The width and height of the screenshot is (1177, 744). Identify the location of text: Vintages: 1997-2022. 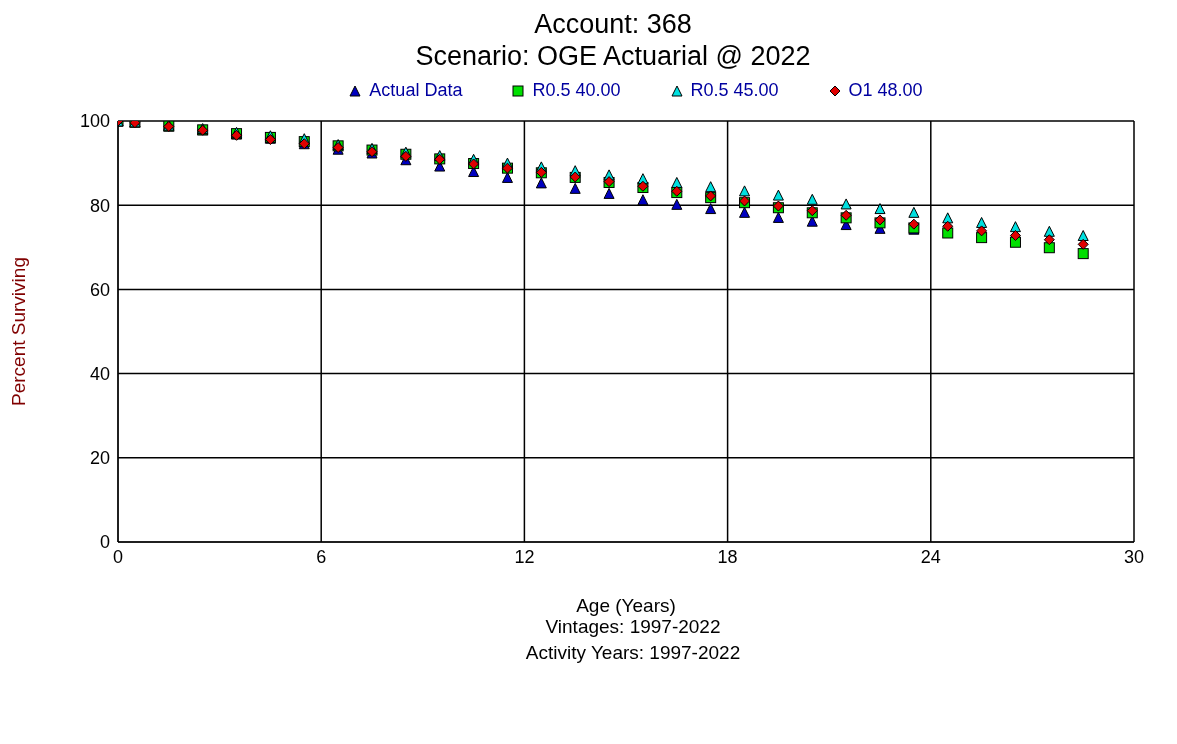
(633, 627).